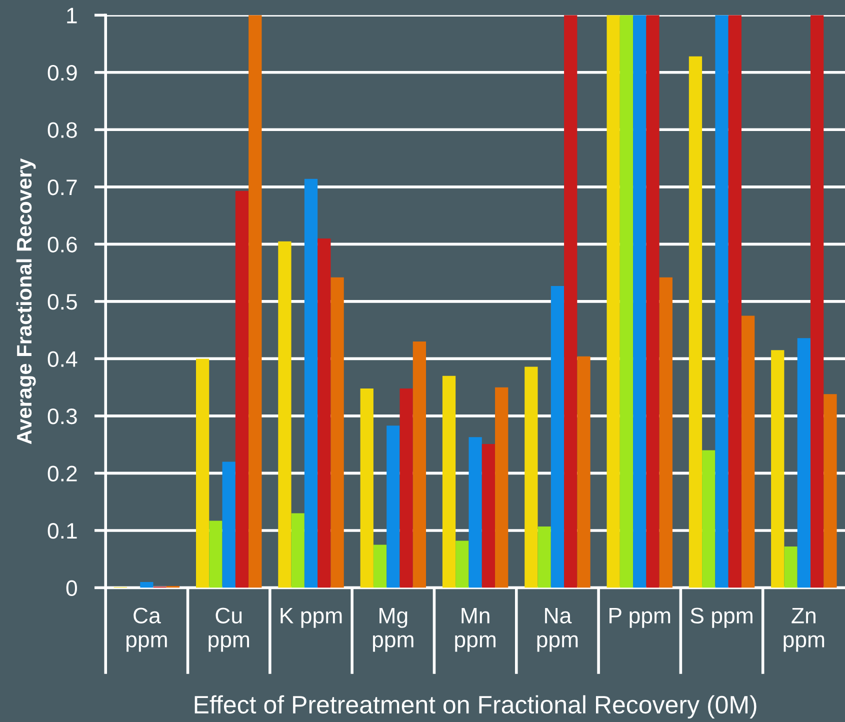  What do you see at coordinates (62, 244) in the screenshot?
I see `y-tick-label: 0.6` at bounding box center [62, 244].